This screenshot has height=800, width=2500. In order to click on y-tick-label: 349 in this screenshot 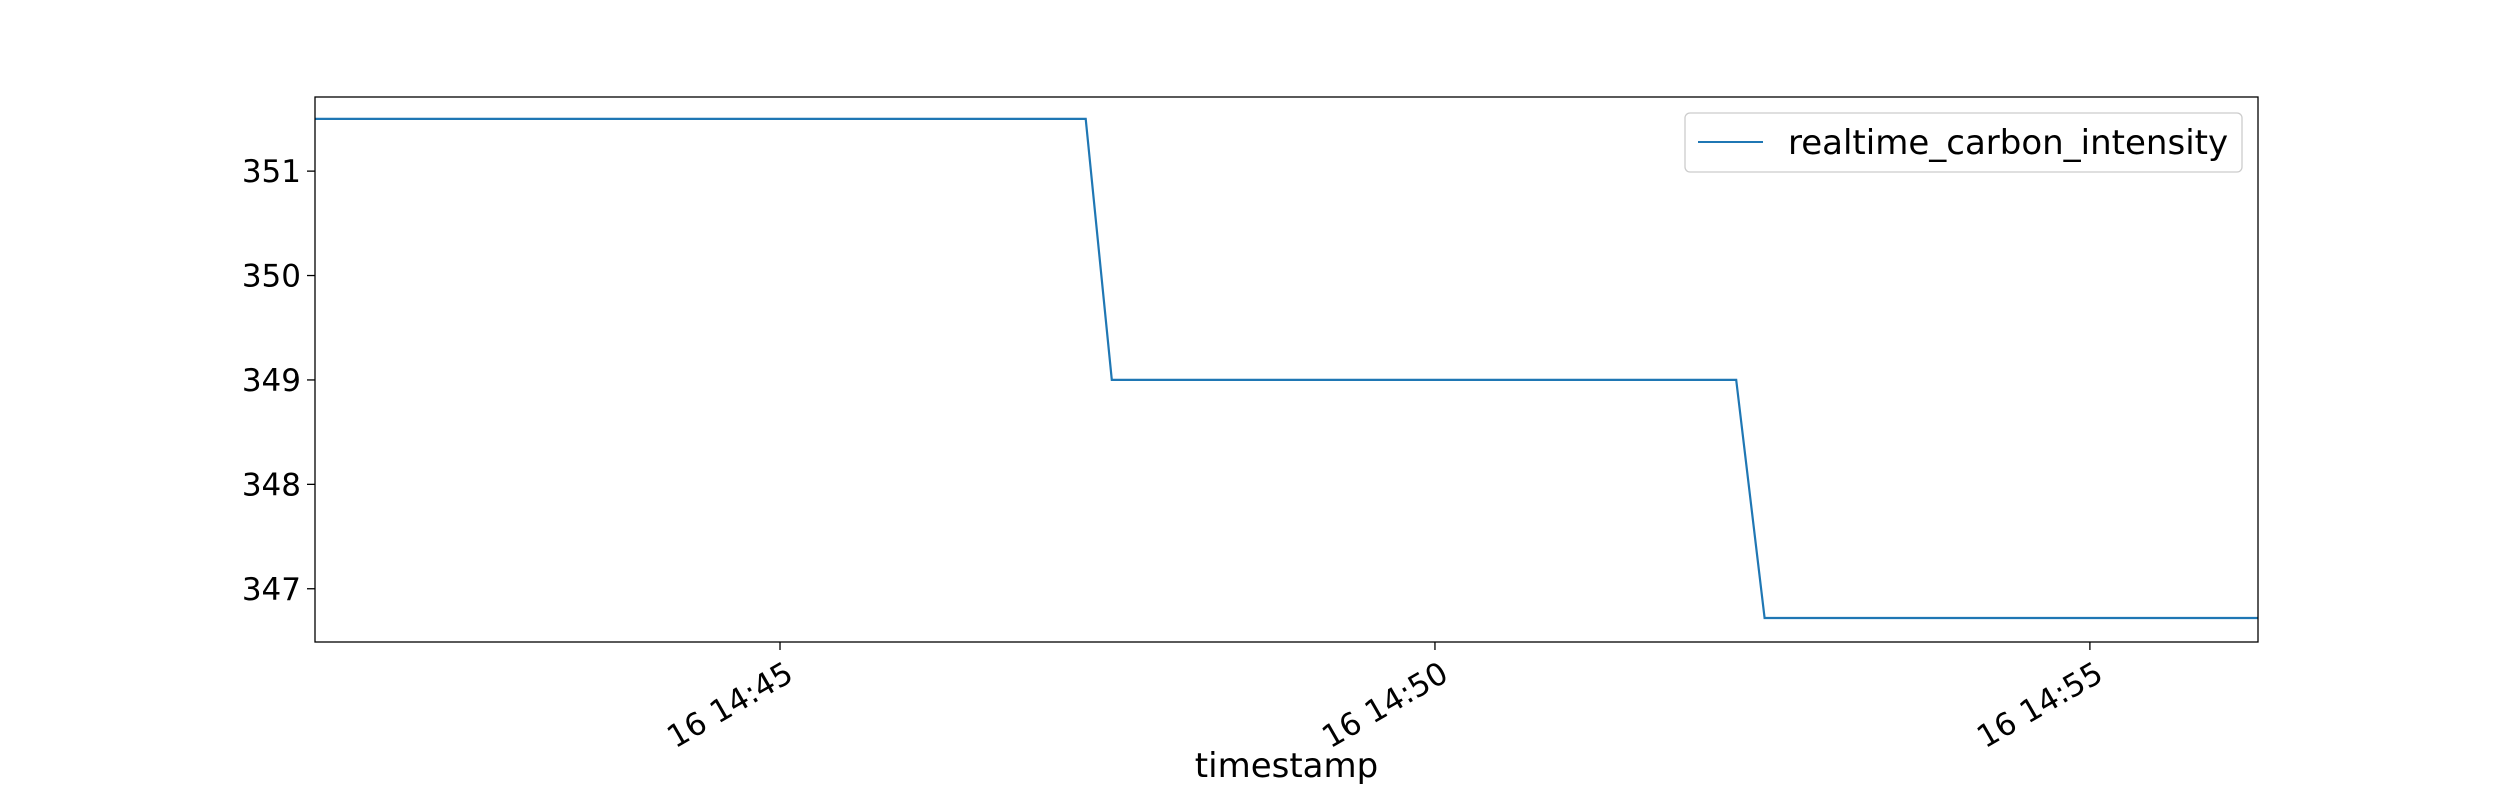, I will do `click(271, 381)`.